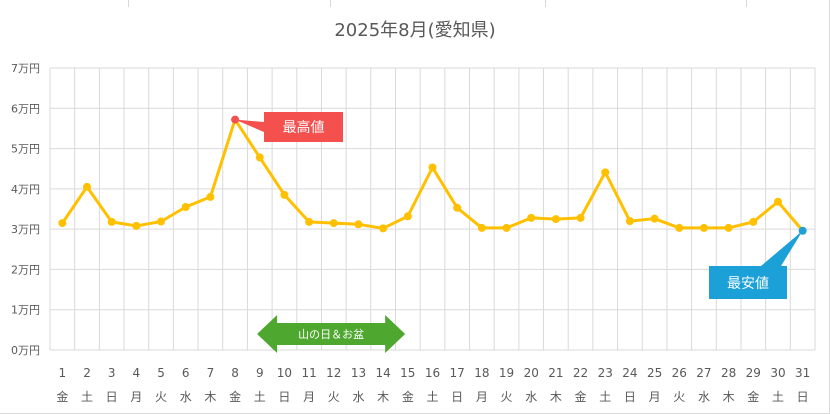 The height and width of the screenshot is (414, 830). What do you see at coordinates (481, 373) in the screenshot?
I see `x-tick-label: 18` at bounding box center [481, 373].